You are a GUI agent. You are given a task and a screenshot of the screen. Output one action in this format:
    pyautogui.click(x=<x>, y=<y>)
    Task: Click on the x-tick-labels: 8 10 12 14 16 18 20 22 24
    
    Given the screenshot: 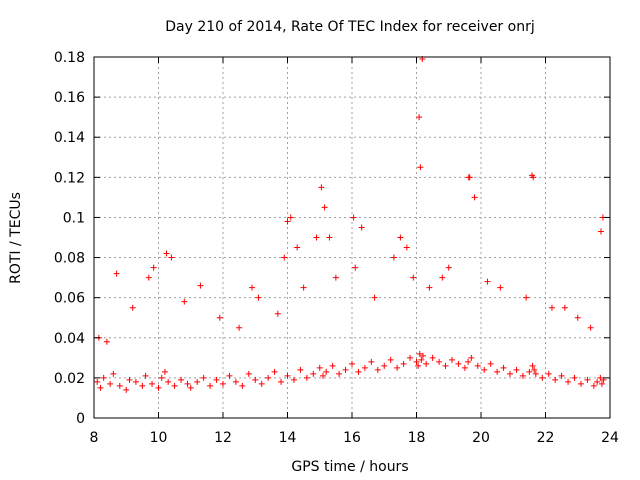 What is the action you would take?
    pyautogui.click(x=354, y=438)
    